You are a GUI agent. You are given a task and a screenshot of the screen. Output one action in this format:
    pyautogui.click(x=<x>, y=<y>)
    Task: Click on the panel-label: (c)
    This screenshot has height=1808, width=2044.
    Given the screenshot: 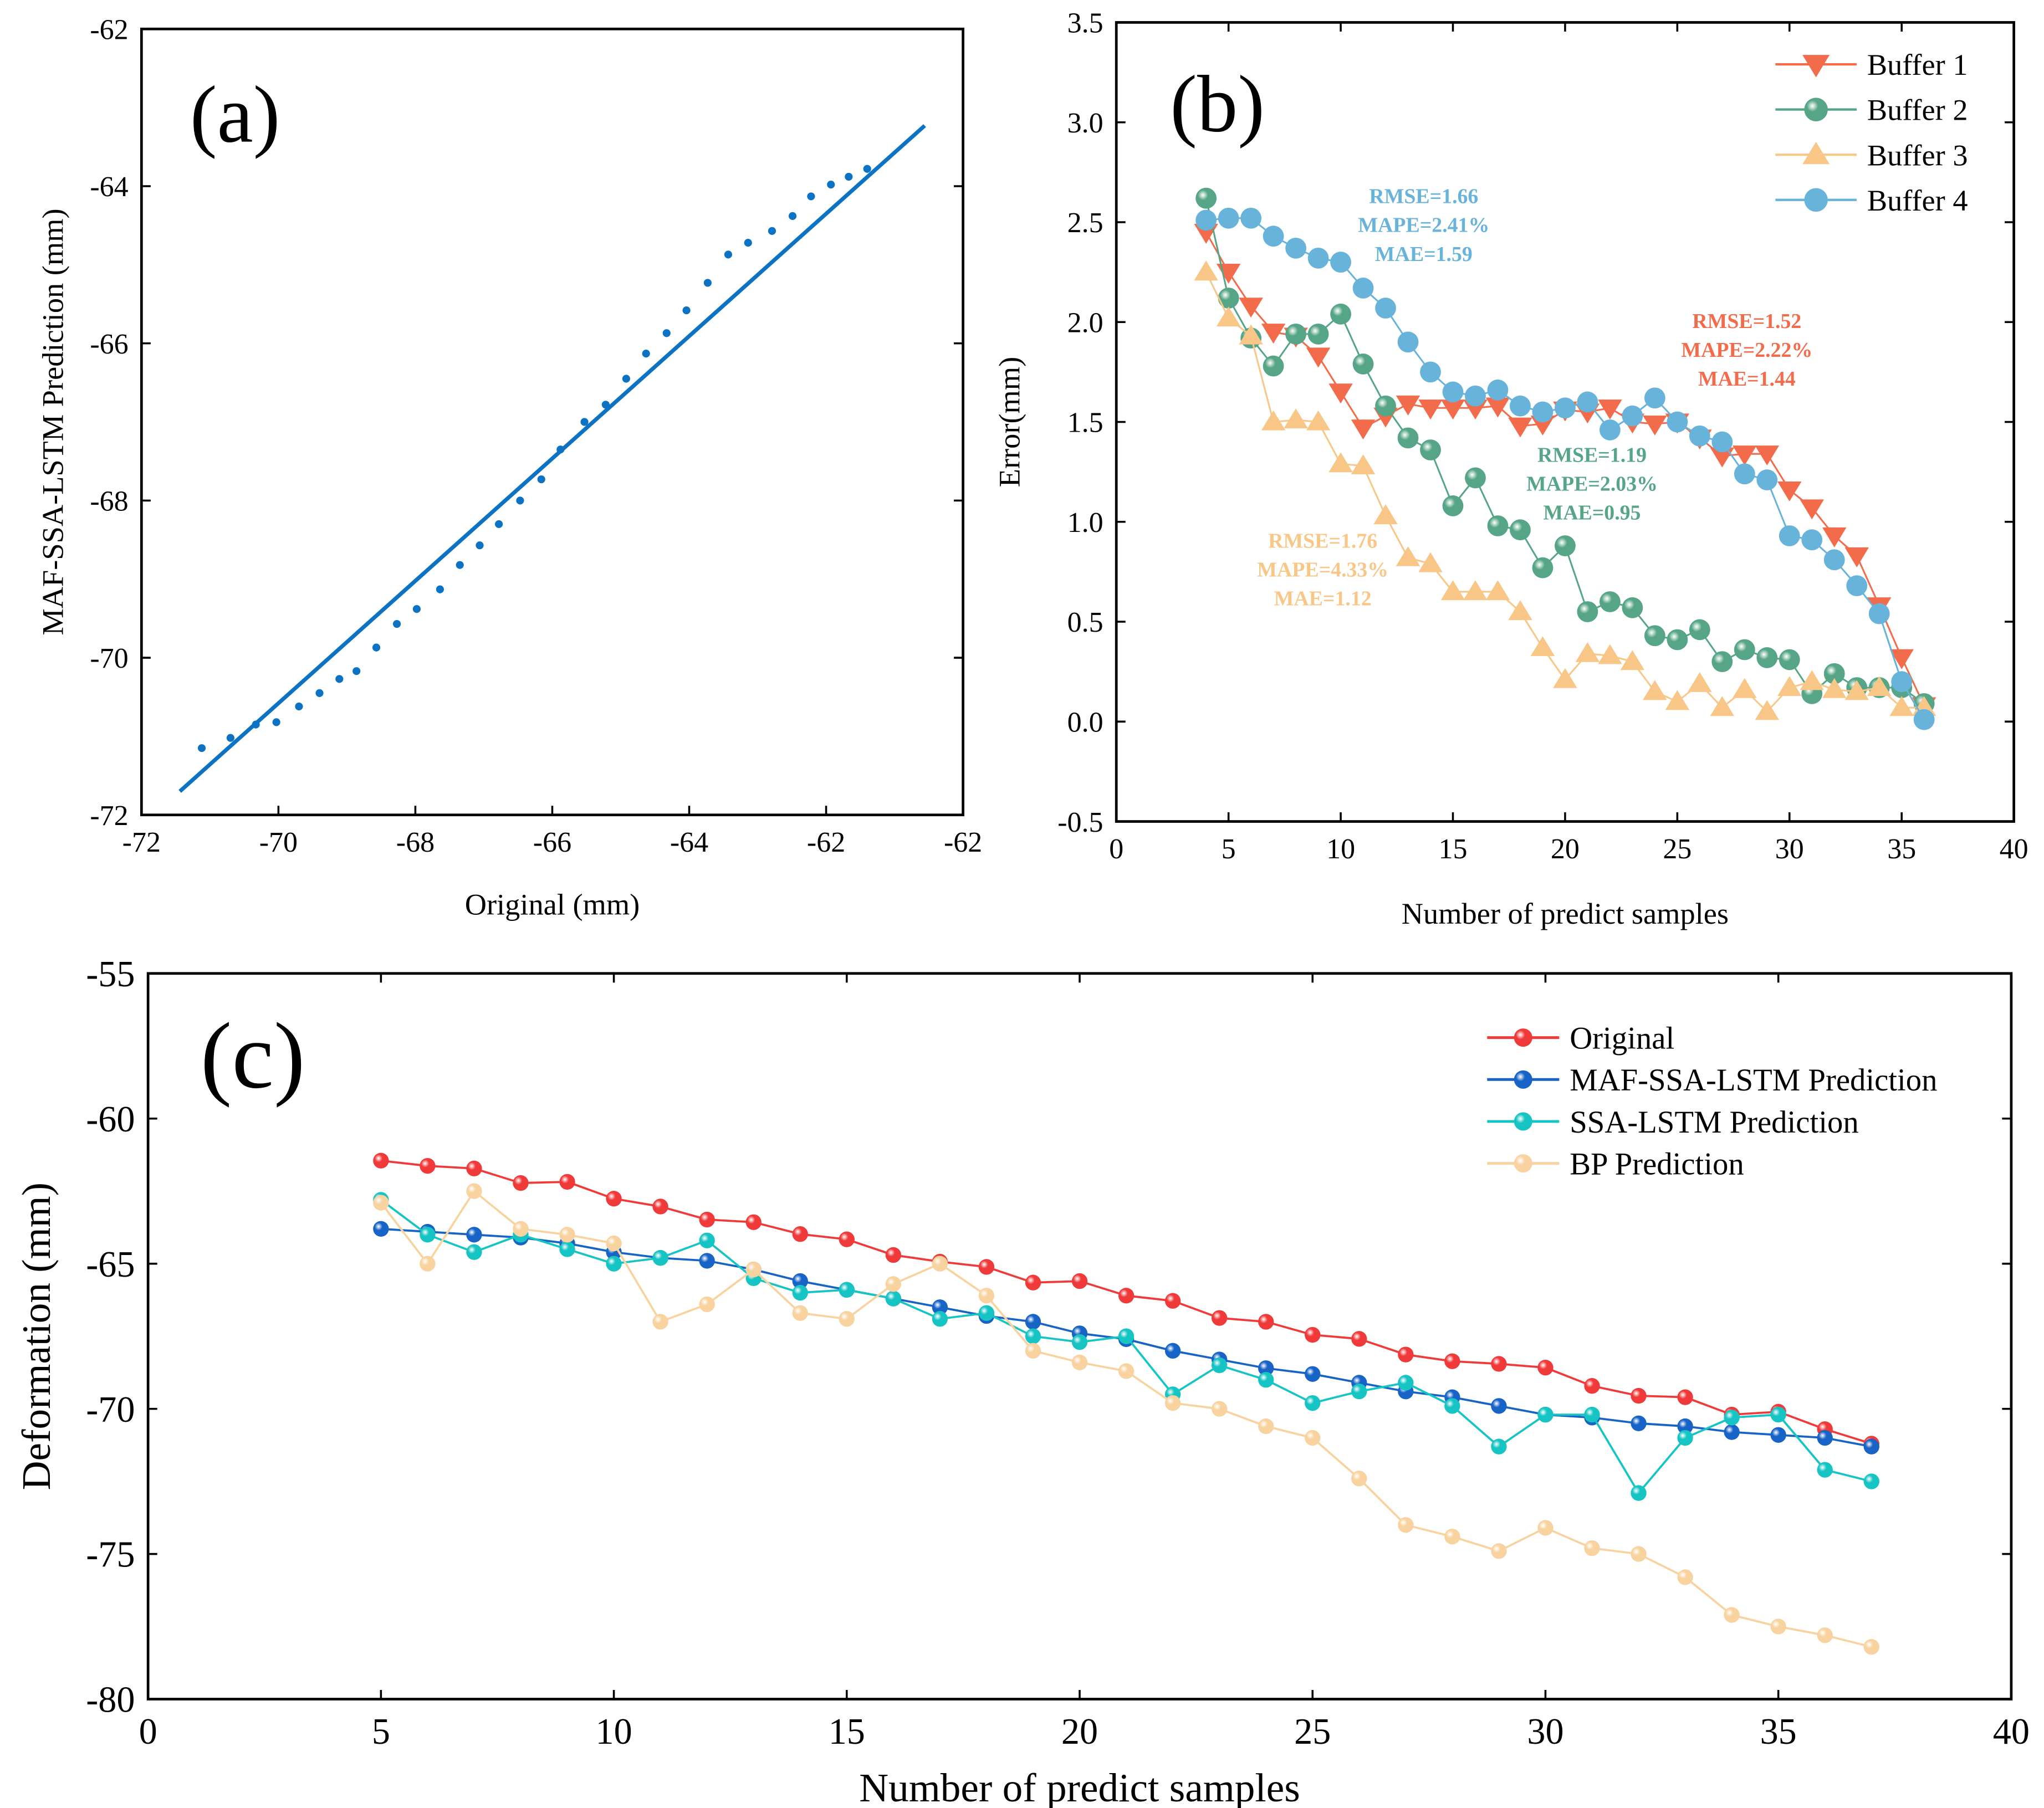 What is the action you would take?
    pyautogui.click(x=253, y=1055)
    